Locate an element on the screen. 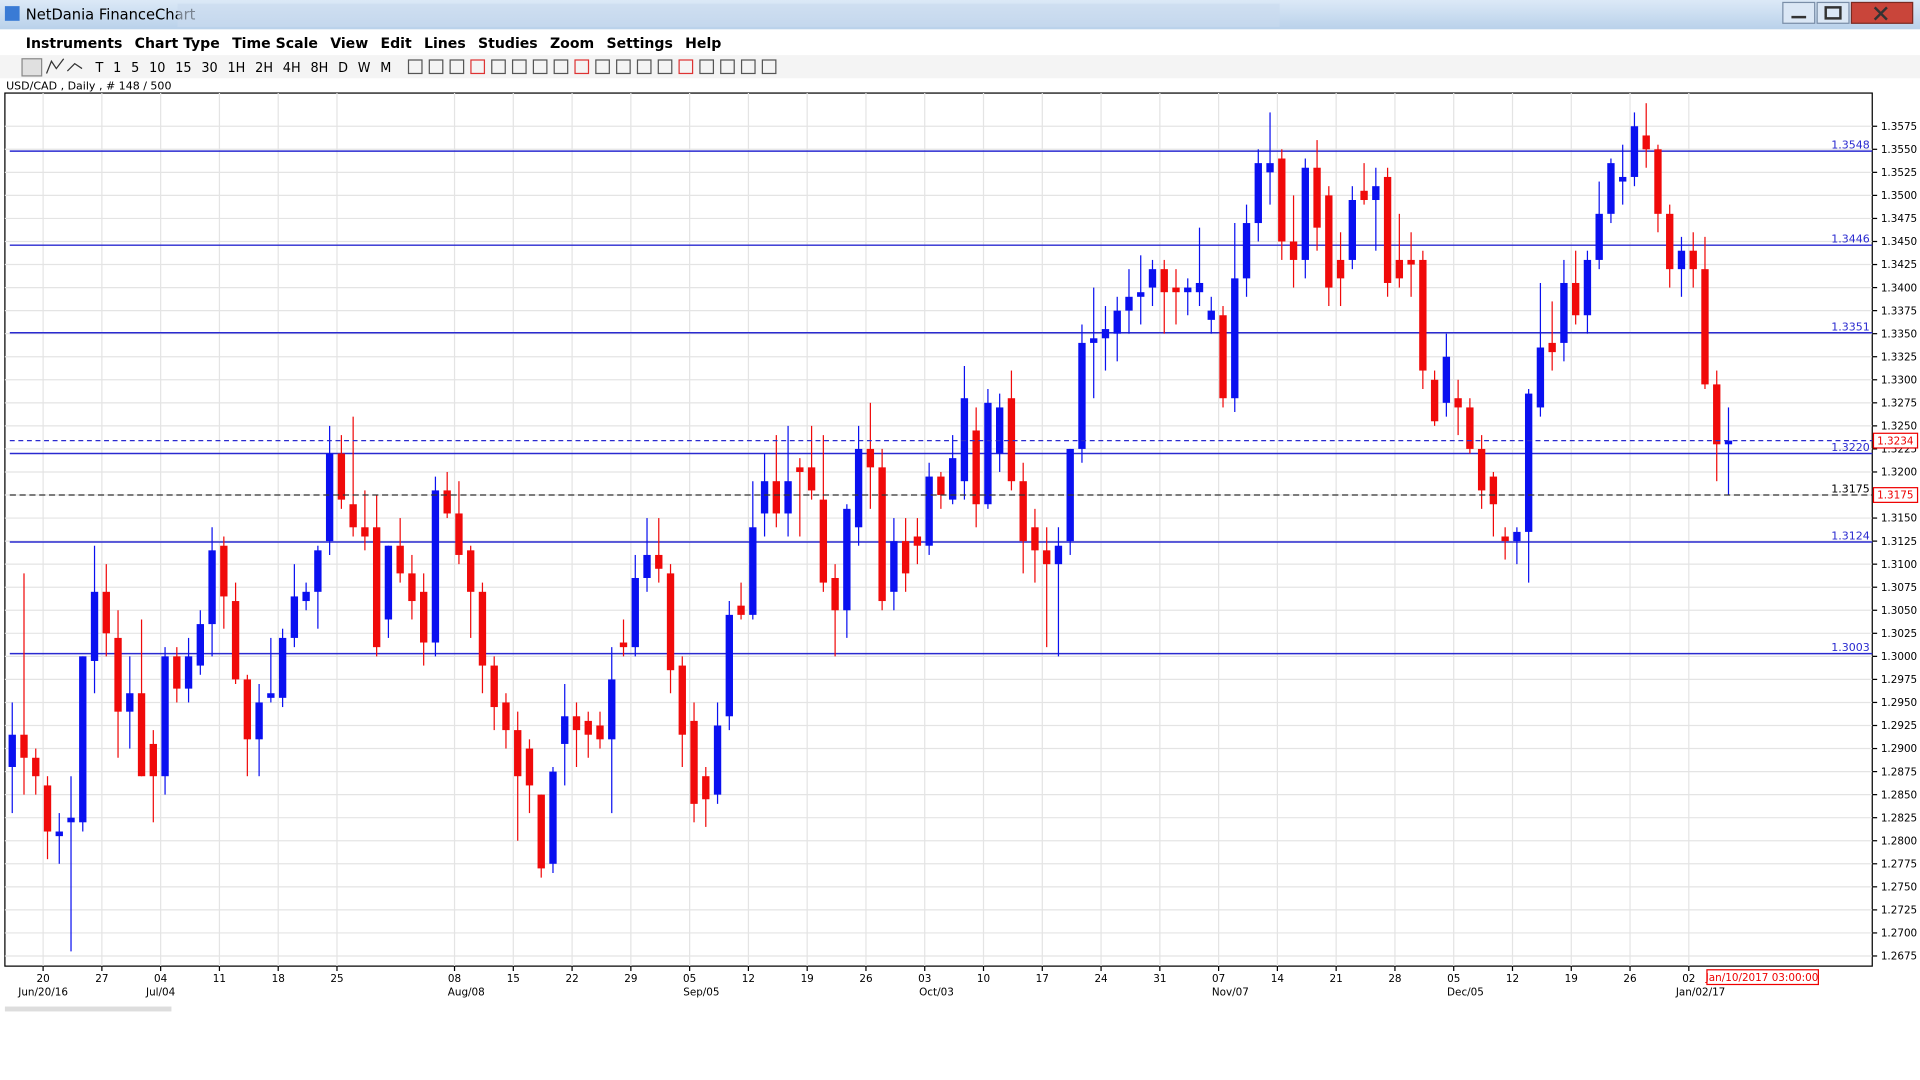  toolbar-button: W is located at coordinates (364, 68).